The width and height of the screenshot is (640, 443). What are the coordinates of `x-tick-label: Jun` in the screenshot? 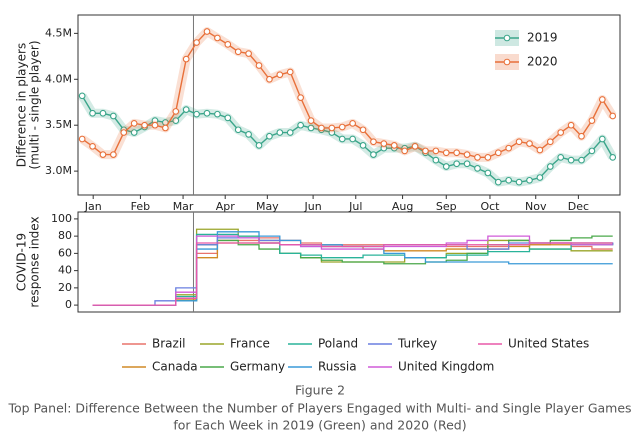 It's located at (313, 206).